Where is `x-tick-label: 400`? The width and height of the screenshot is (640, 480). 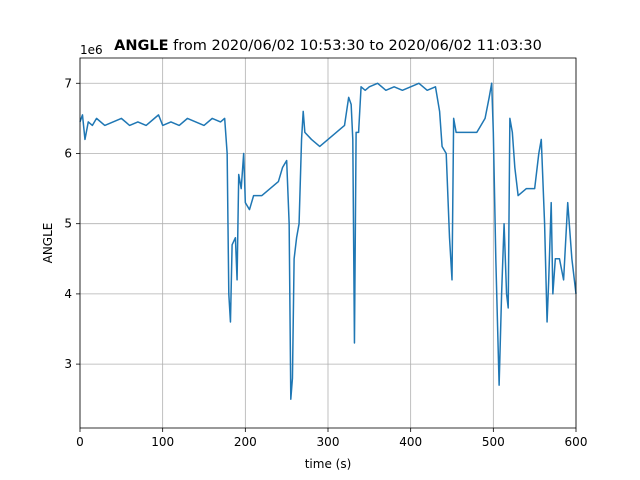
x-tick-label: 400 is located at coordinates (410, 442).